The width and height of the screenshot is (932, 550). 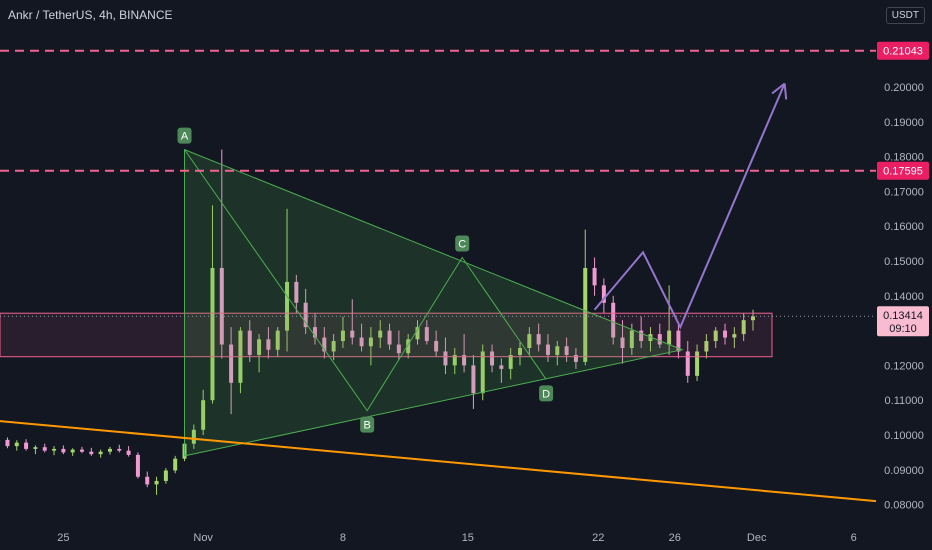 I want to click on bar-countdown-label: 09:10, so click(x=903, y=329).